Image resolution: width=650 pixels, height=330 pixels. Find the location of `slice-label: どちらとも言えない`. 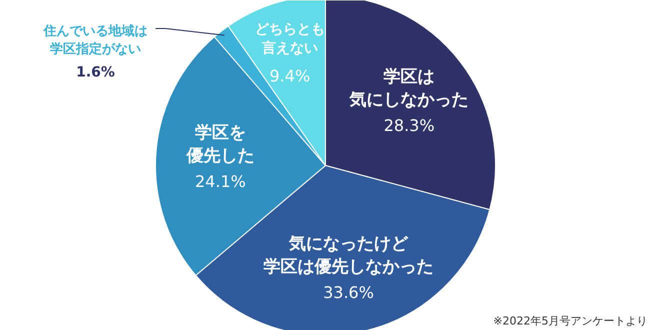

slice-label: どちらとも言えない is located at coordinates (289, 39).